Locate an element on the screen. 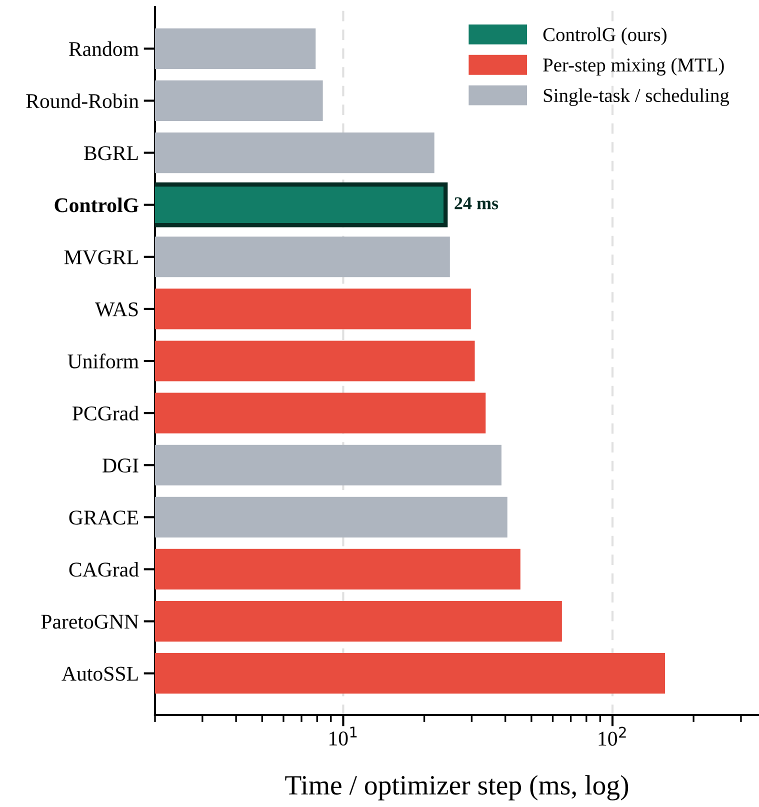 The height and width of the screenshot is (807, 759). y-tick-label: DGI is located at coordinates (120, 465).